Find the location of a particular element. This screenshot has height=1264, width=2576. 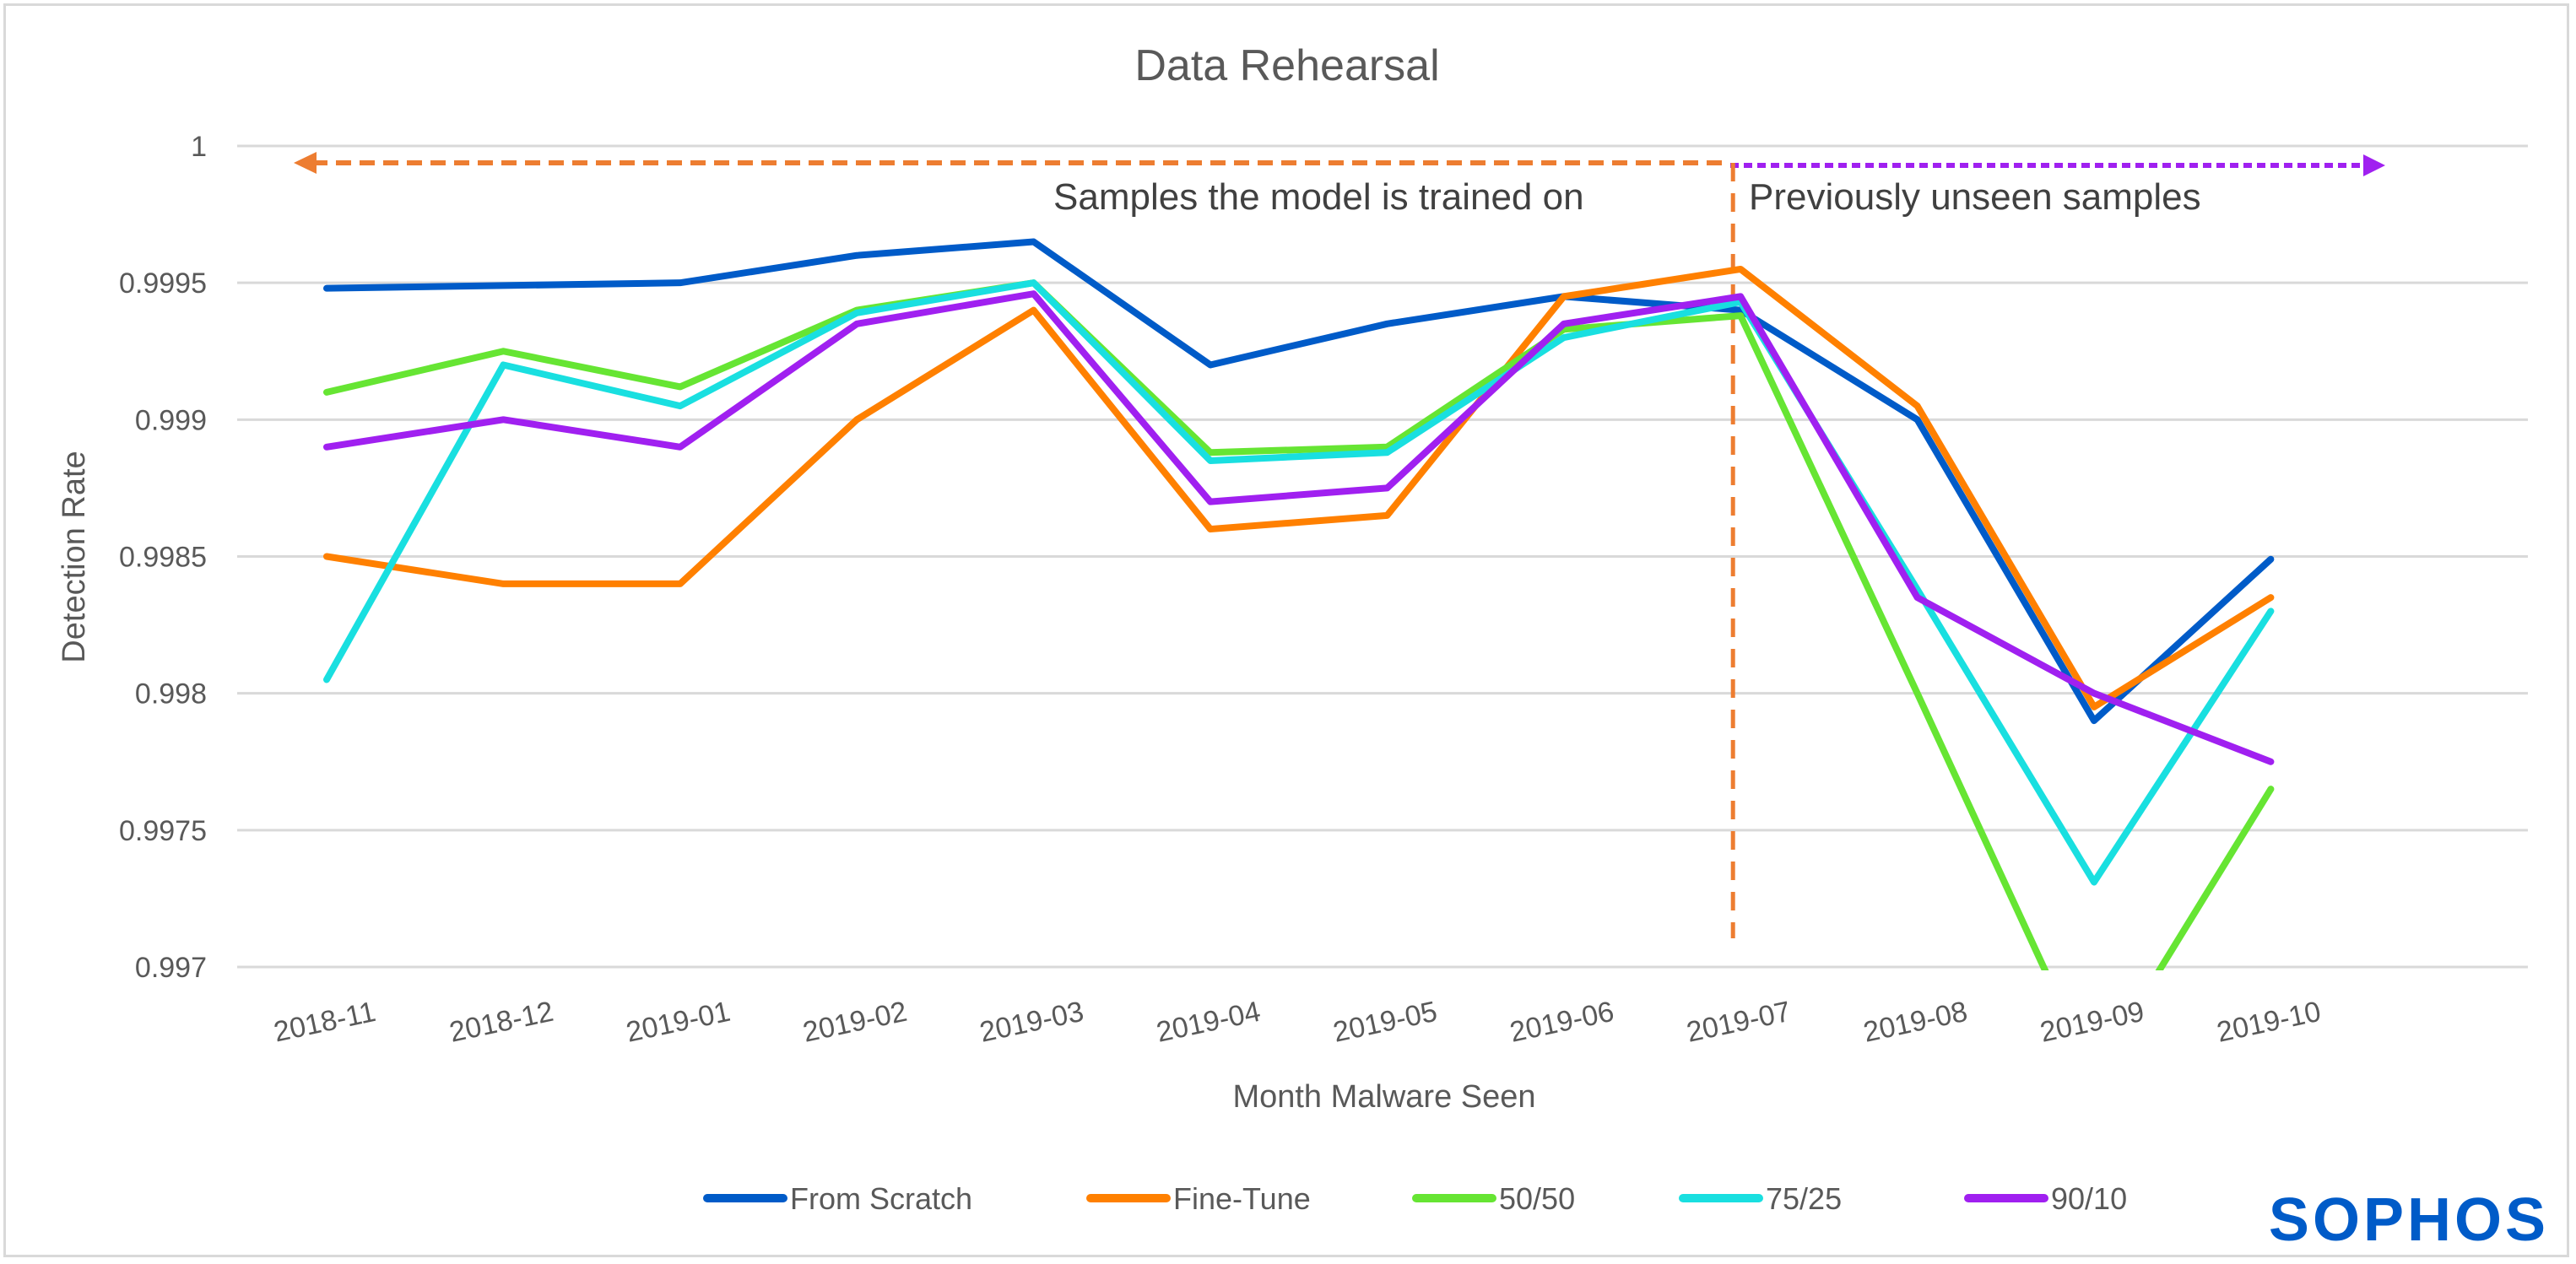

y-axis-ticks: 1 0.9995 0.999 0.9985 0.998 0.9975 0.997 is located at coordinates (163, 558).